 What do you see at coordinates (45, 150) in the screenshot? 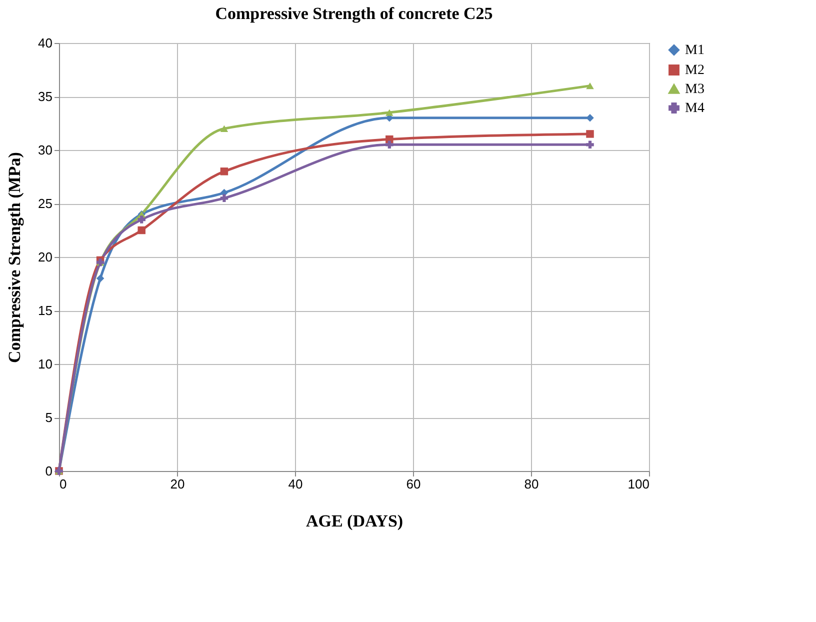
I see `y-tick-label: 30` at bounding box center [45, 150].